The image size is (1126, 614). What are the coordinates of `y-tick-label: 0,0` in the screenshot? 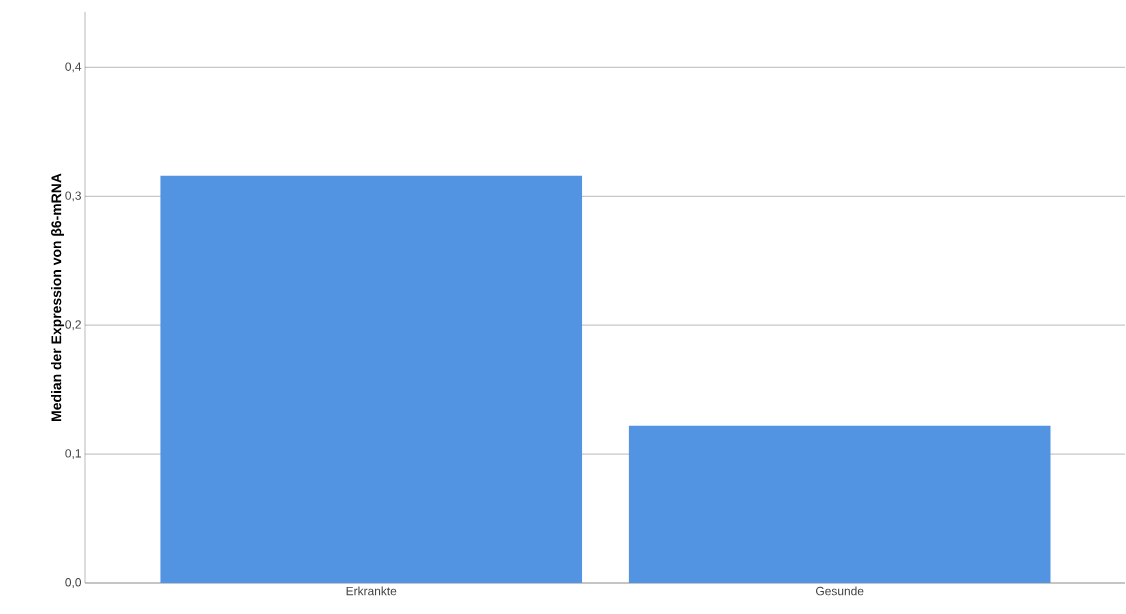 It's located at (73, 583).